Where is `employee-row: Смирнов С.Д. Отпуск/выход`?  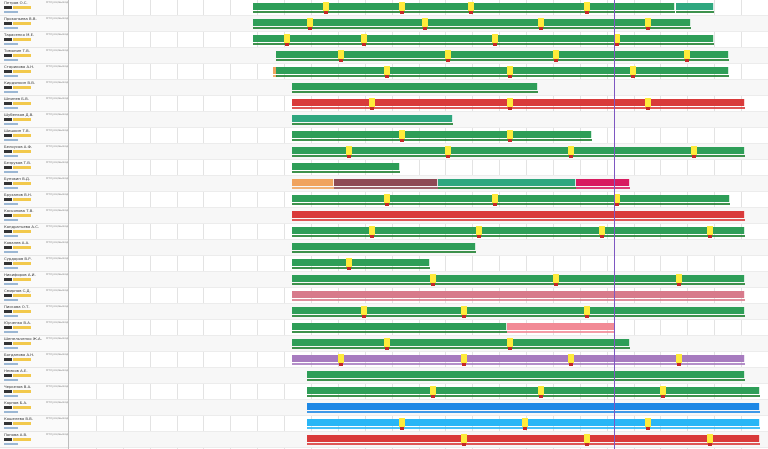 employee-row: Смирнов С.Д. Отпуск/выход is located at coordinates (34, 296).